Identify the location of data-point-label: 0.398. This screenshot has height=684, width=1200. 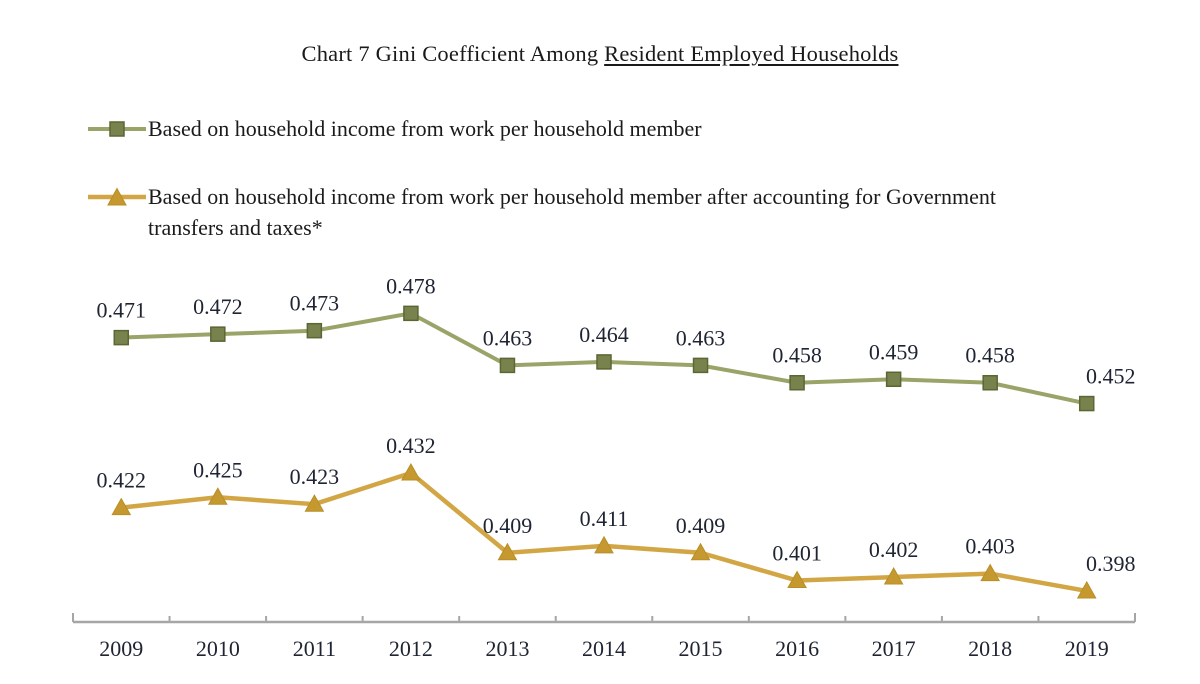
(1111, 563).